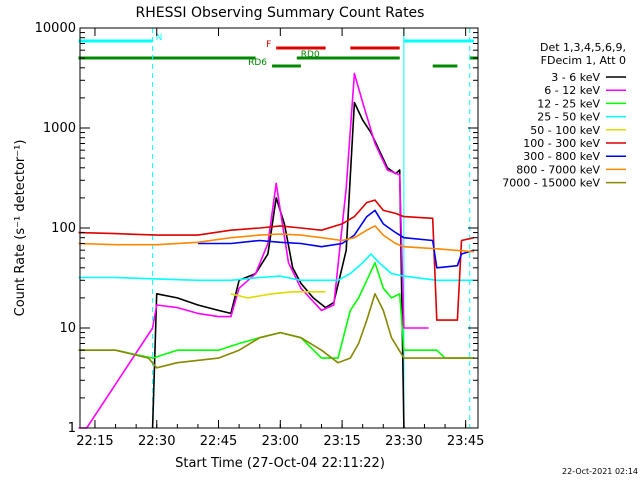 The image size is (640, 480). Describe the element at coordinates (218, 441) in the screenshot. I see `x-tick-label-2: 22:45` at that location.